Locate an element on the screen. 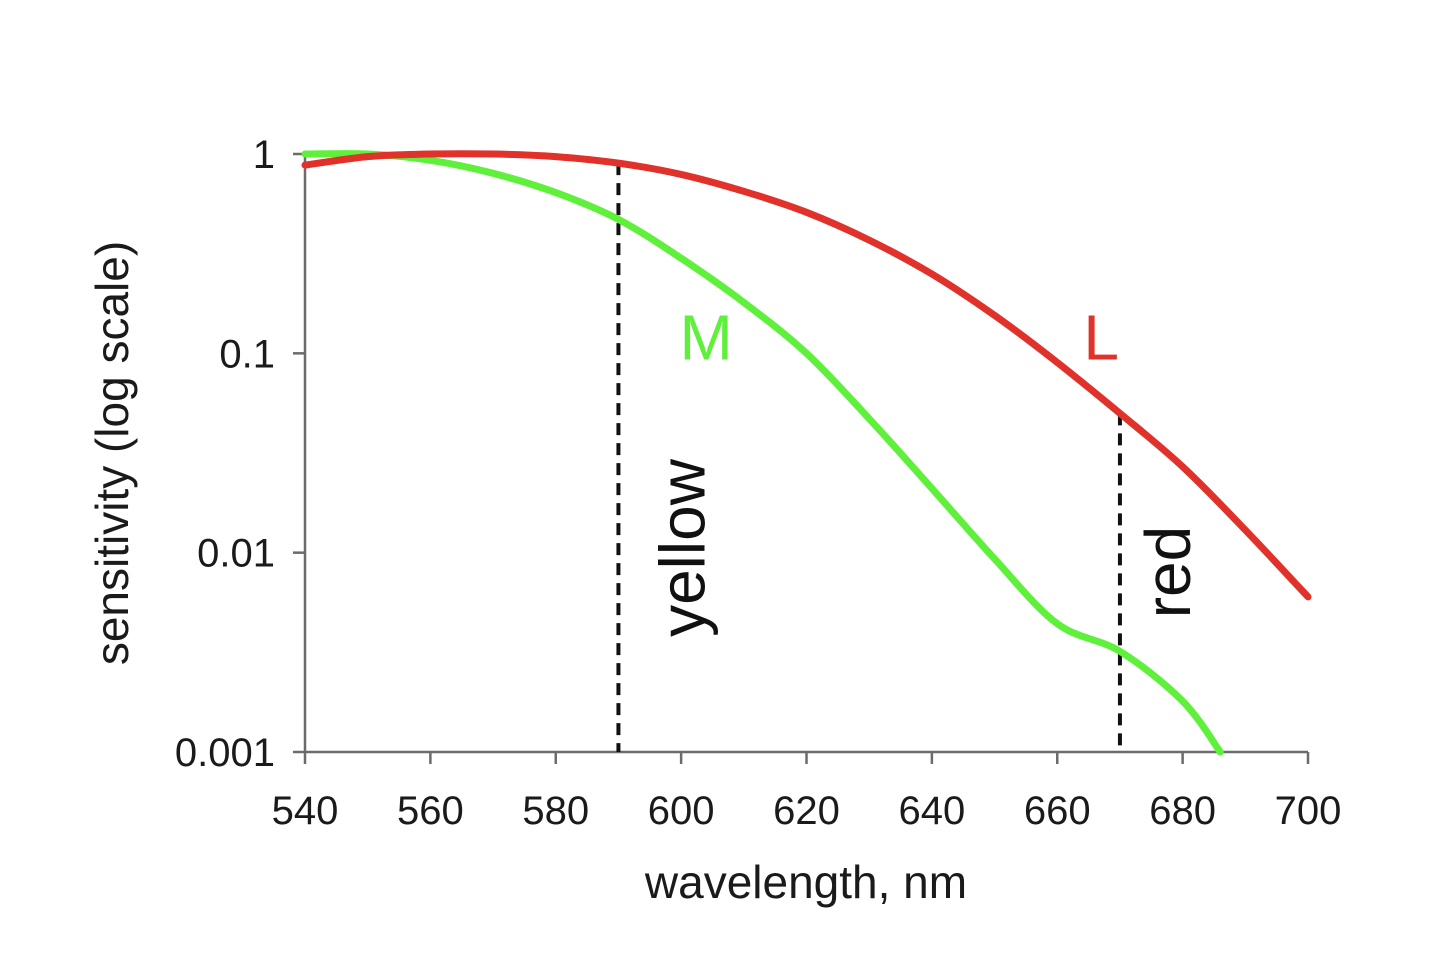 The image size is (1440, 979). y-tick-label: 1 is located at coordinates (264, 155).